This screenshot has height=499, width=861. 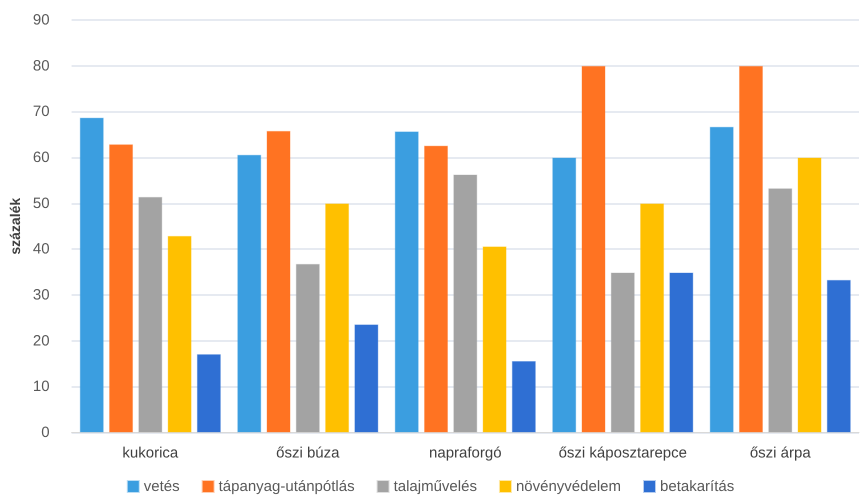 I want to click on x-tick-label: kukorica, so click(x=150, y=453).